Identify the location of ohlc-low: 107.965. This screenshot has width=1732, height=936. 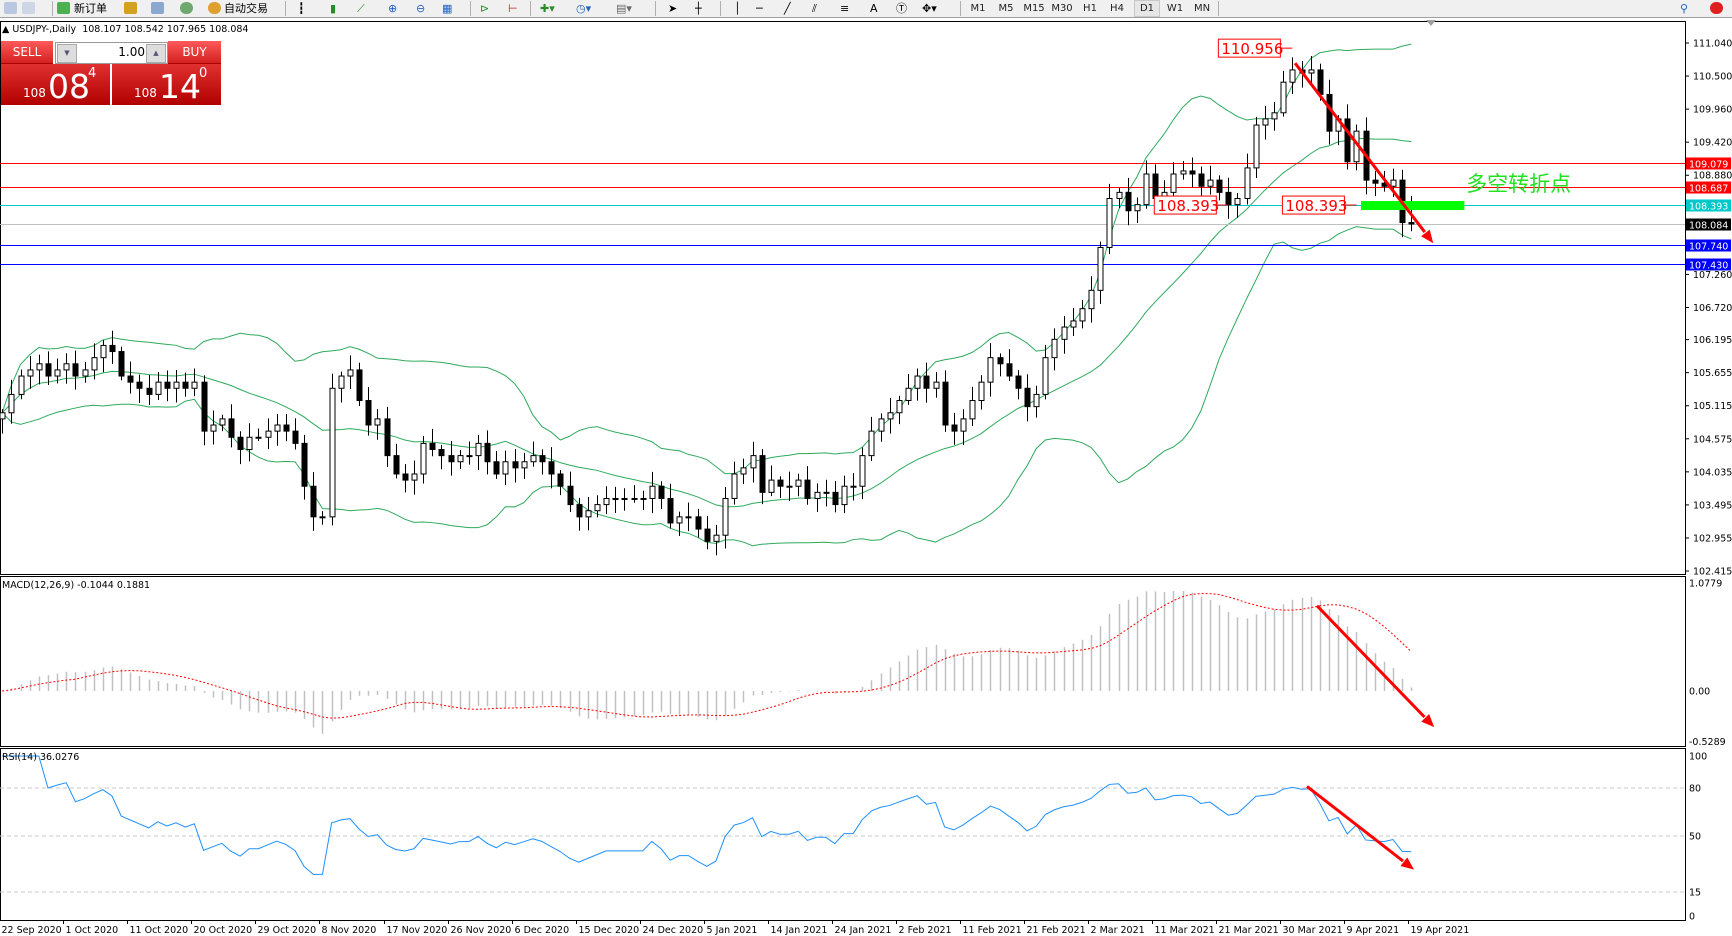
(186, 29).